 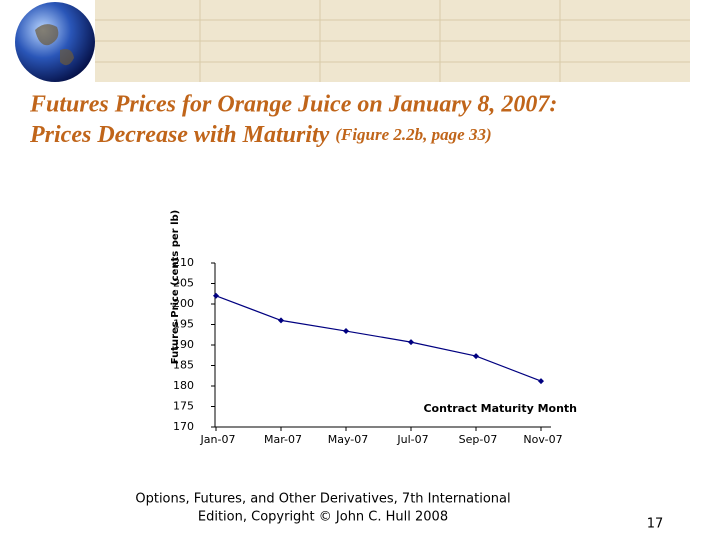 I want to click on title-note: (Figure 2.2b, page 33), so click(x=413, y=134).